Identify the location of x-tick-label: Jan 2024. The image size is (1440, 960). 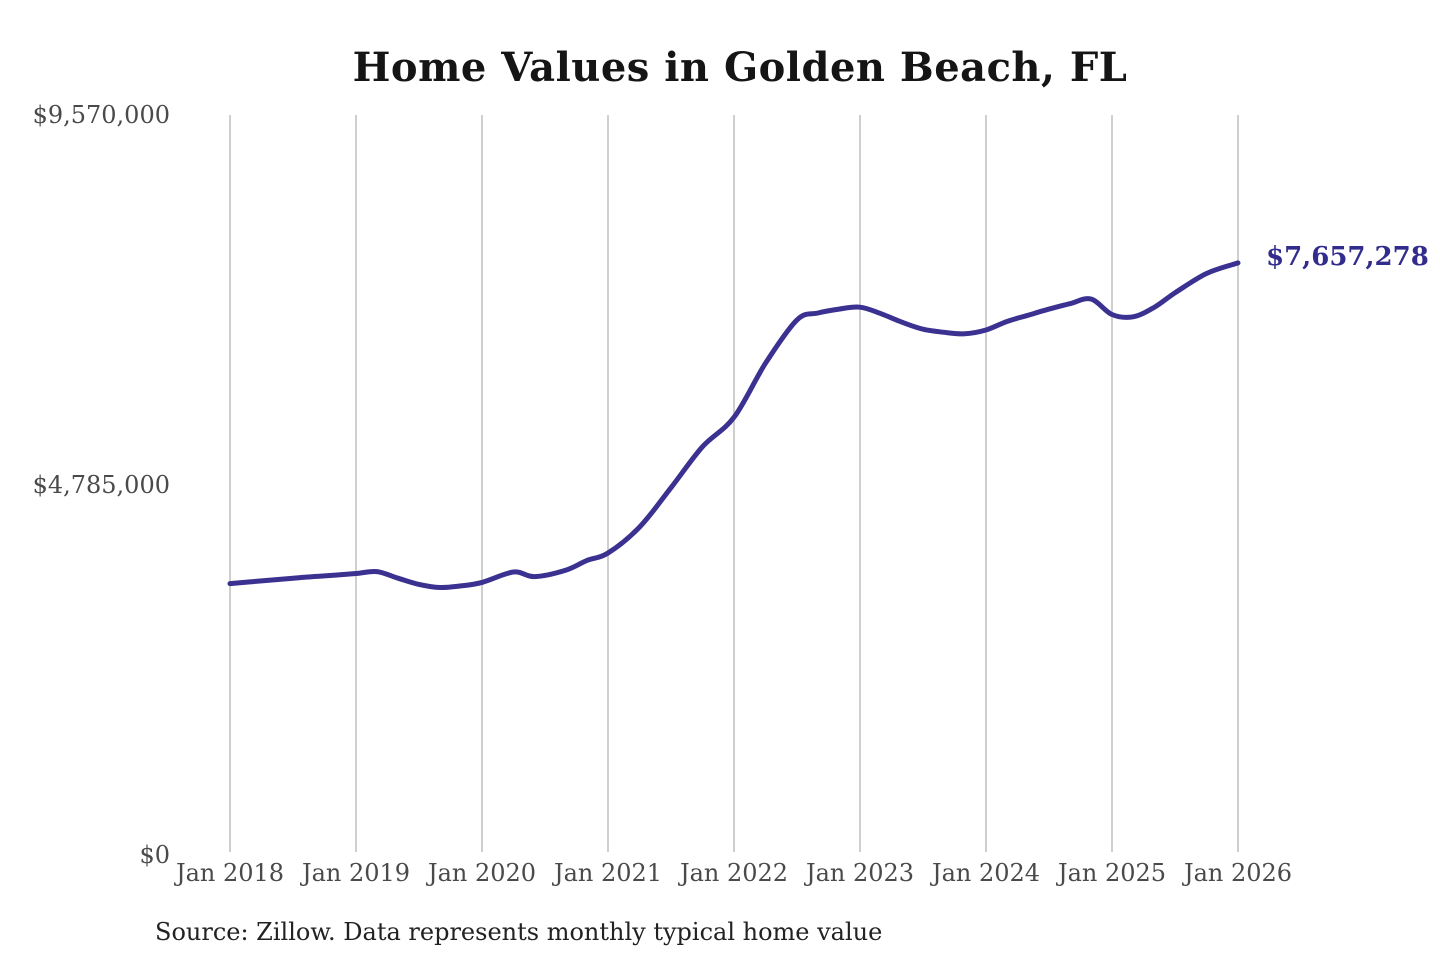
(986, 873).